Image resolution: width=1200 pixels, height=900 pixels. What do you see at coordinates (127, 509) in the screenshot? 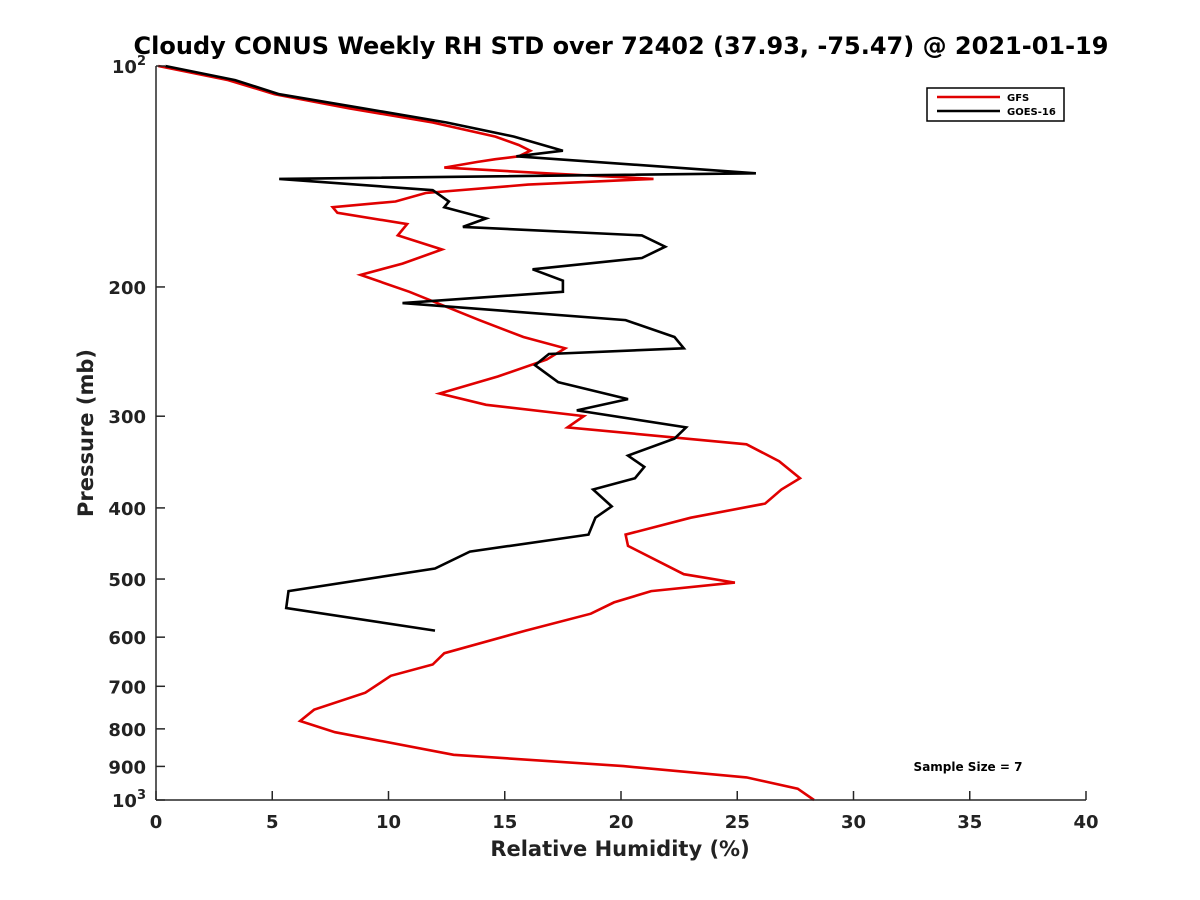
I see `y-tick-label: 400` at bounding box center [127, 509].